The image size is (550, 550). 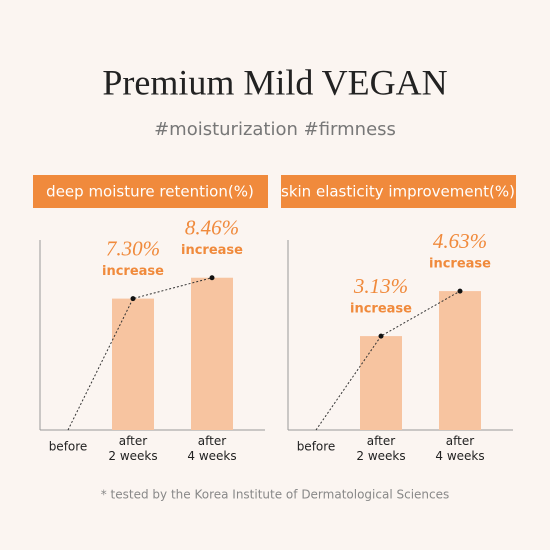 I want to click on title: Premium Mild VEGAN, so click(x=274, y=82).